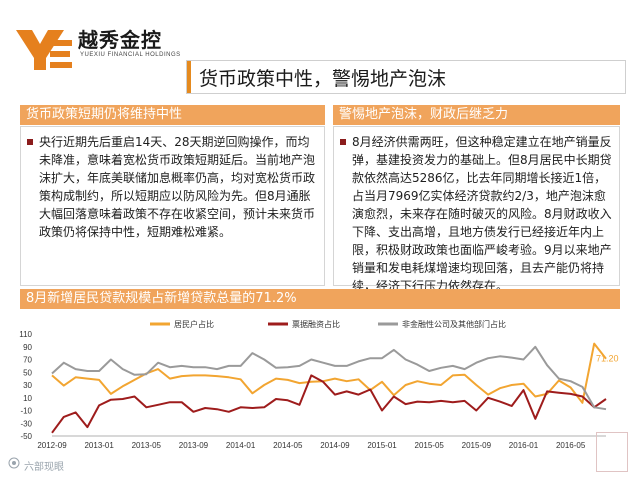 The width and height of the screenshot is (640, 480). I want to click on y-tick-label: 70, so click(27, 360).